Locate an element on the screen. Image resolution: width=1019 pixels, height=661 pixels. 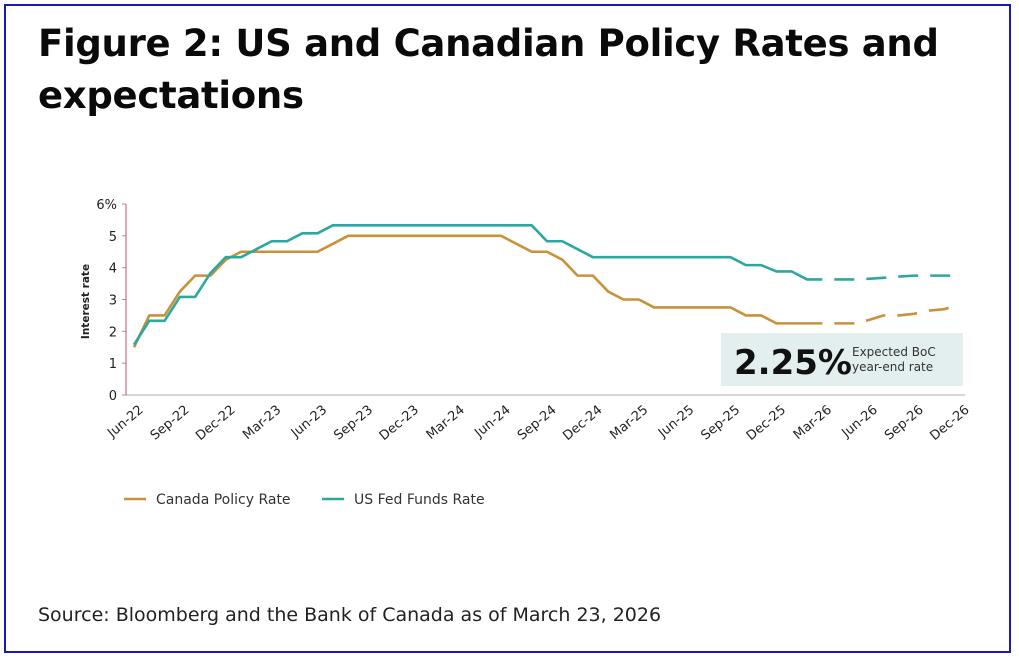
x-tick-label: Sep-23 is located at coordinates (353, 423).